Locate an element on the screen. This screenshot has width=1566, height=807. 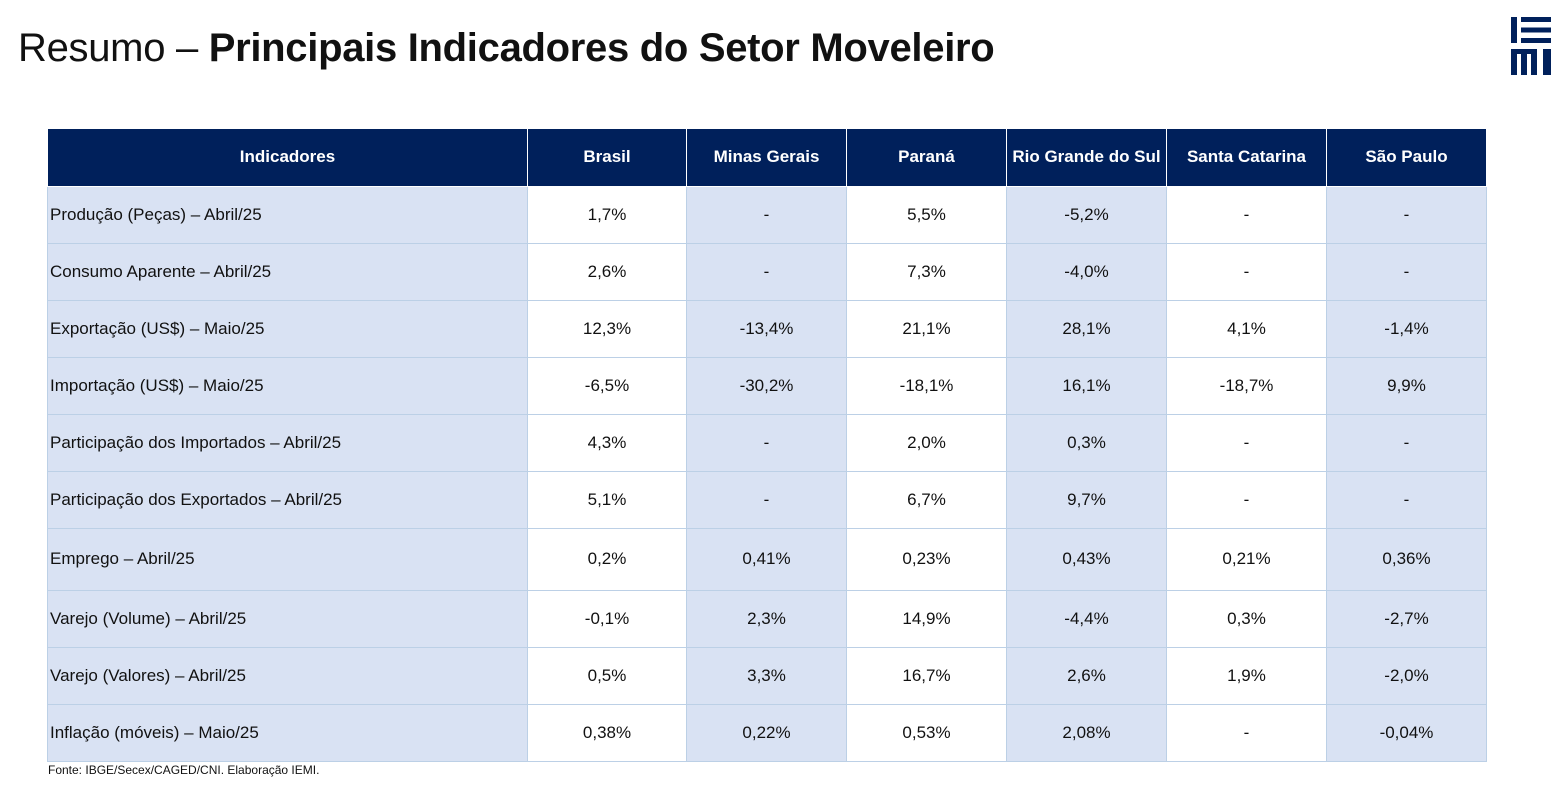
table-cell: -6,5% is located at coordinates (607, 385).